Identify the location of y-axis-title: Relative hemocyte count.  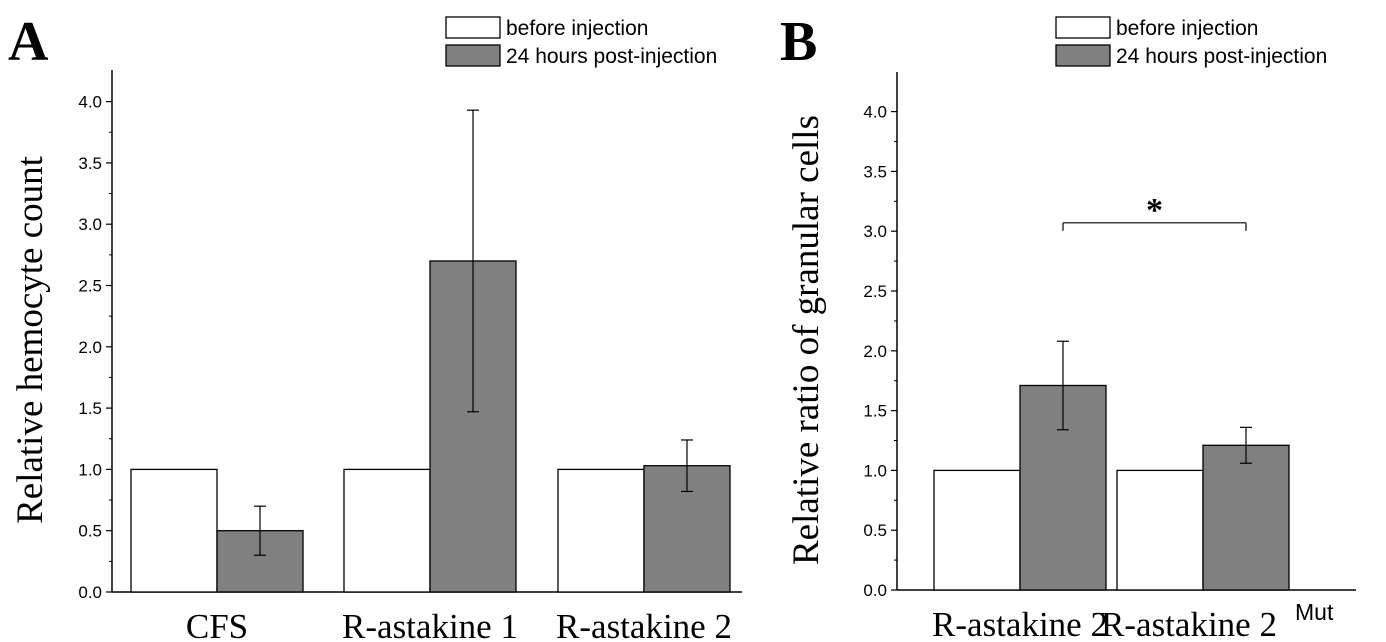
(30, 339).